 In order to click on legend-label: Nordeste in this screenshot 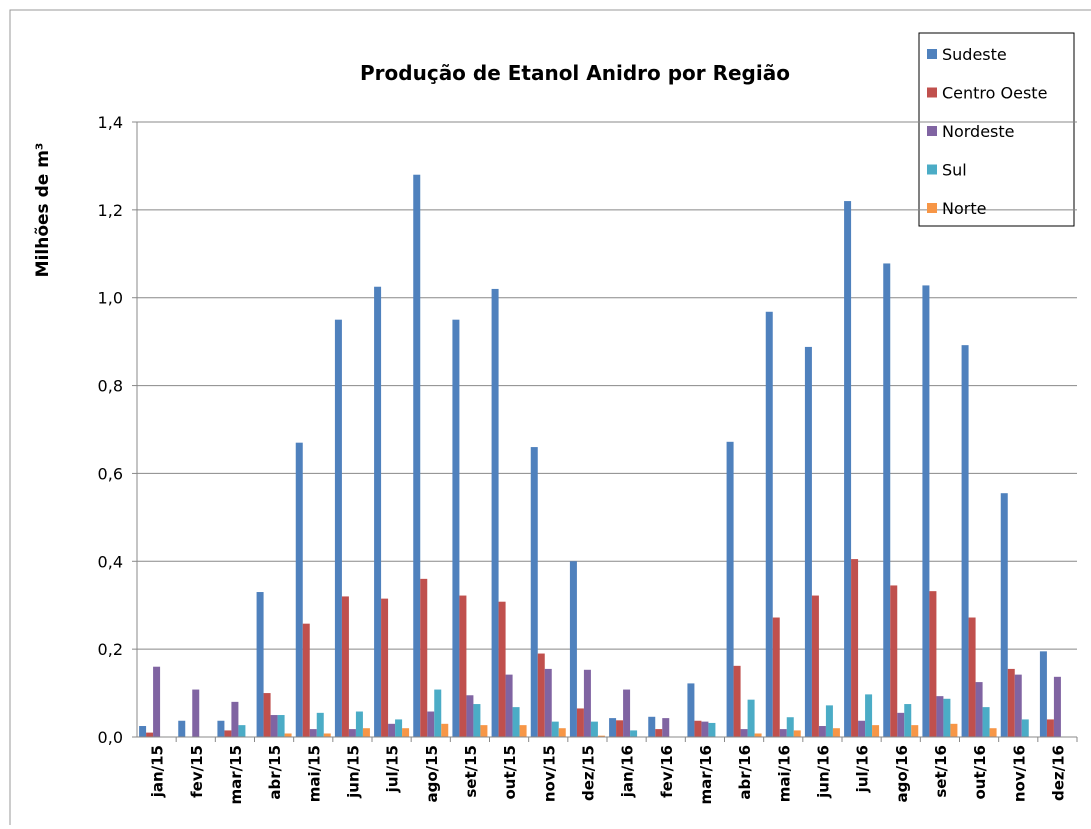, I will do `click(978, 131)`.